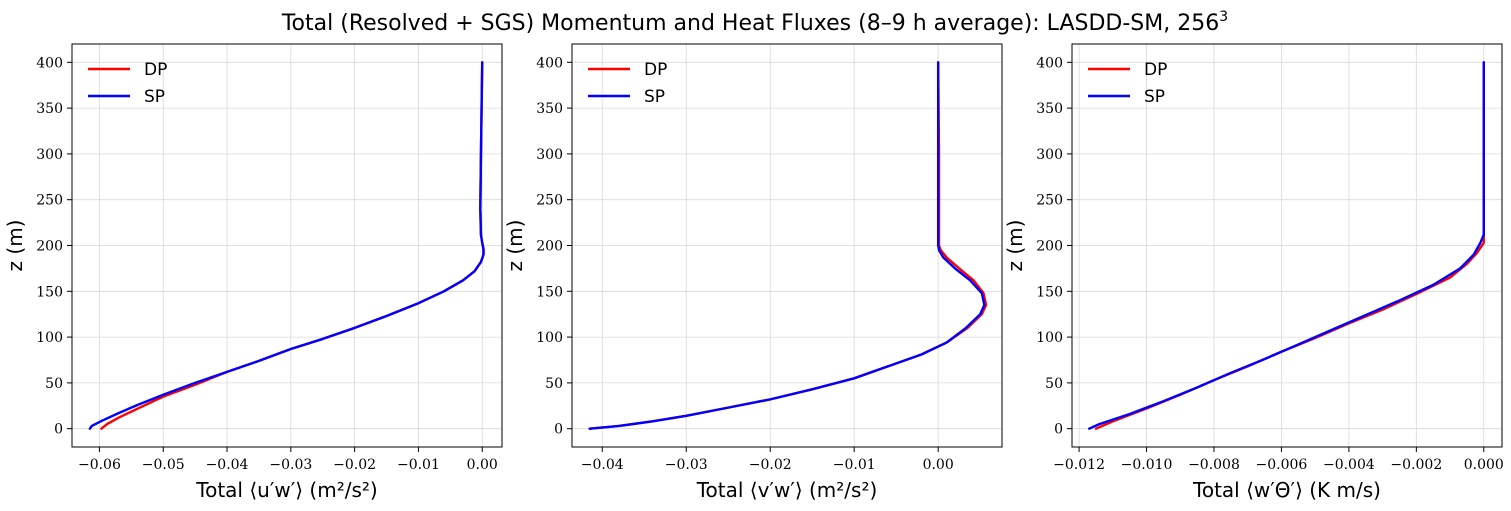  I want to click on x-tick-label: −0.012, so click(1079, 465).